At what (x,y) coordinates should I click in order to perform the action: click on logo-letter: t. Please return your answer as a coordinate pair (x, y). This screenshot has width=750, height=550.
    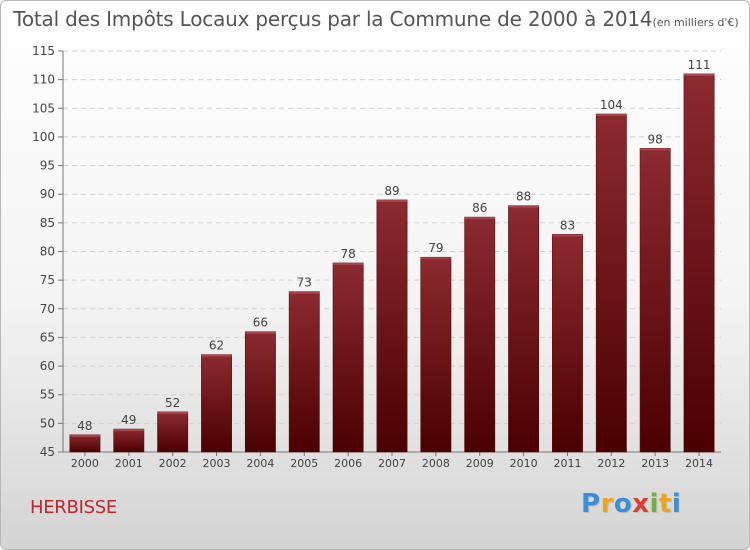
    Looking at the image, I should click on (665, 504).